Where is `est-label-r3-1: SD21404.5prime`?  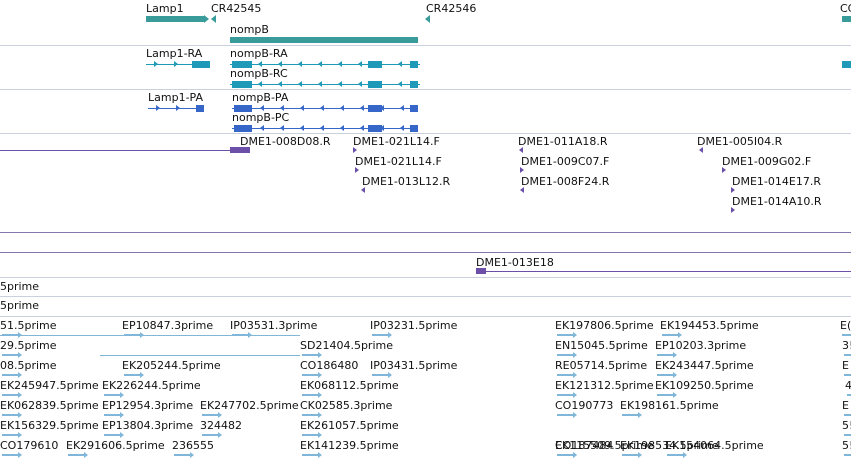
est-label-r3-1: SD21404.5prime is located at coordinates (346, 345).